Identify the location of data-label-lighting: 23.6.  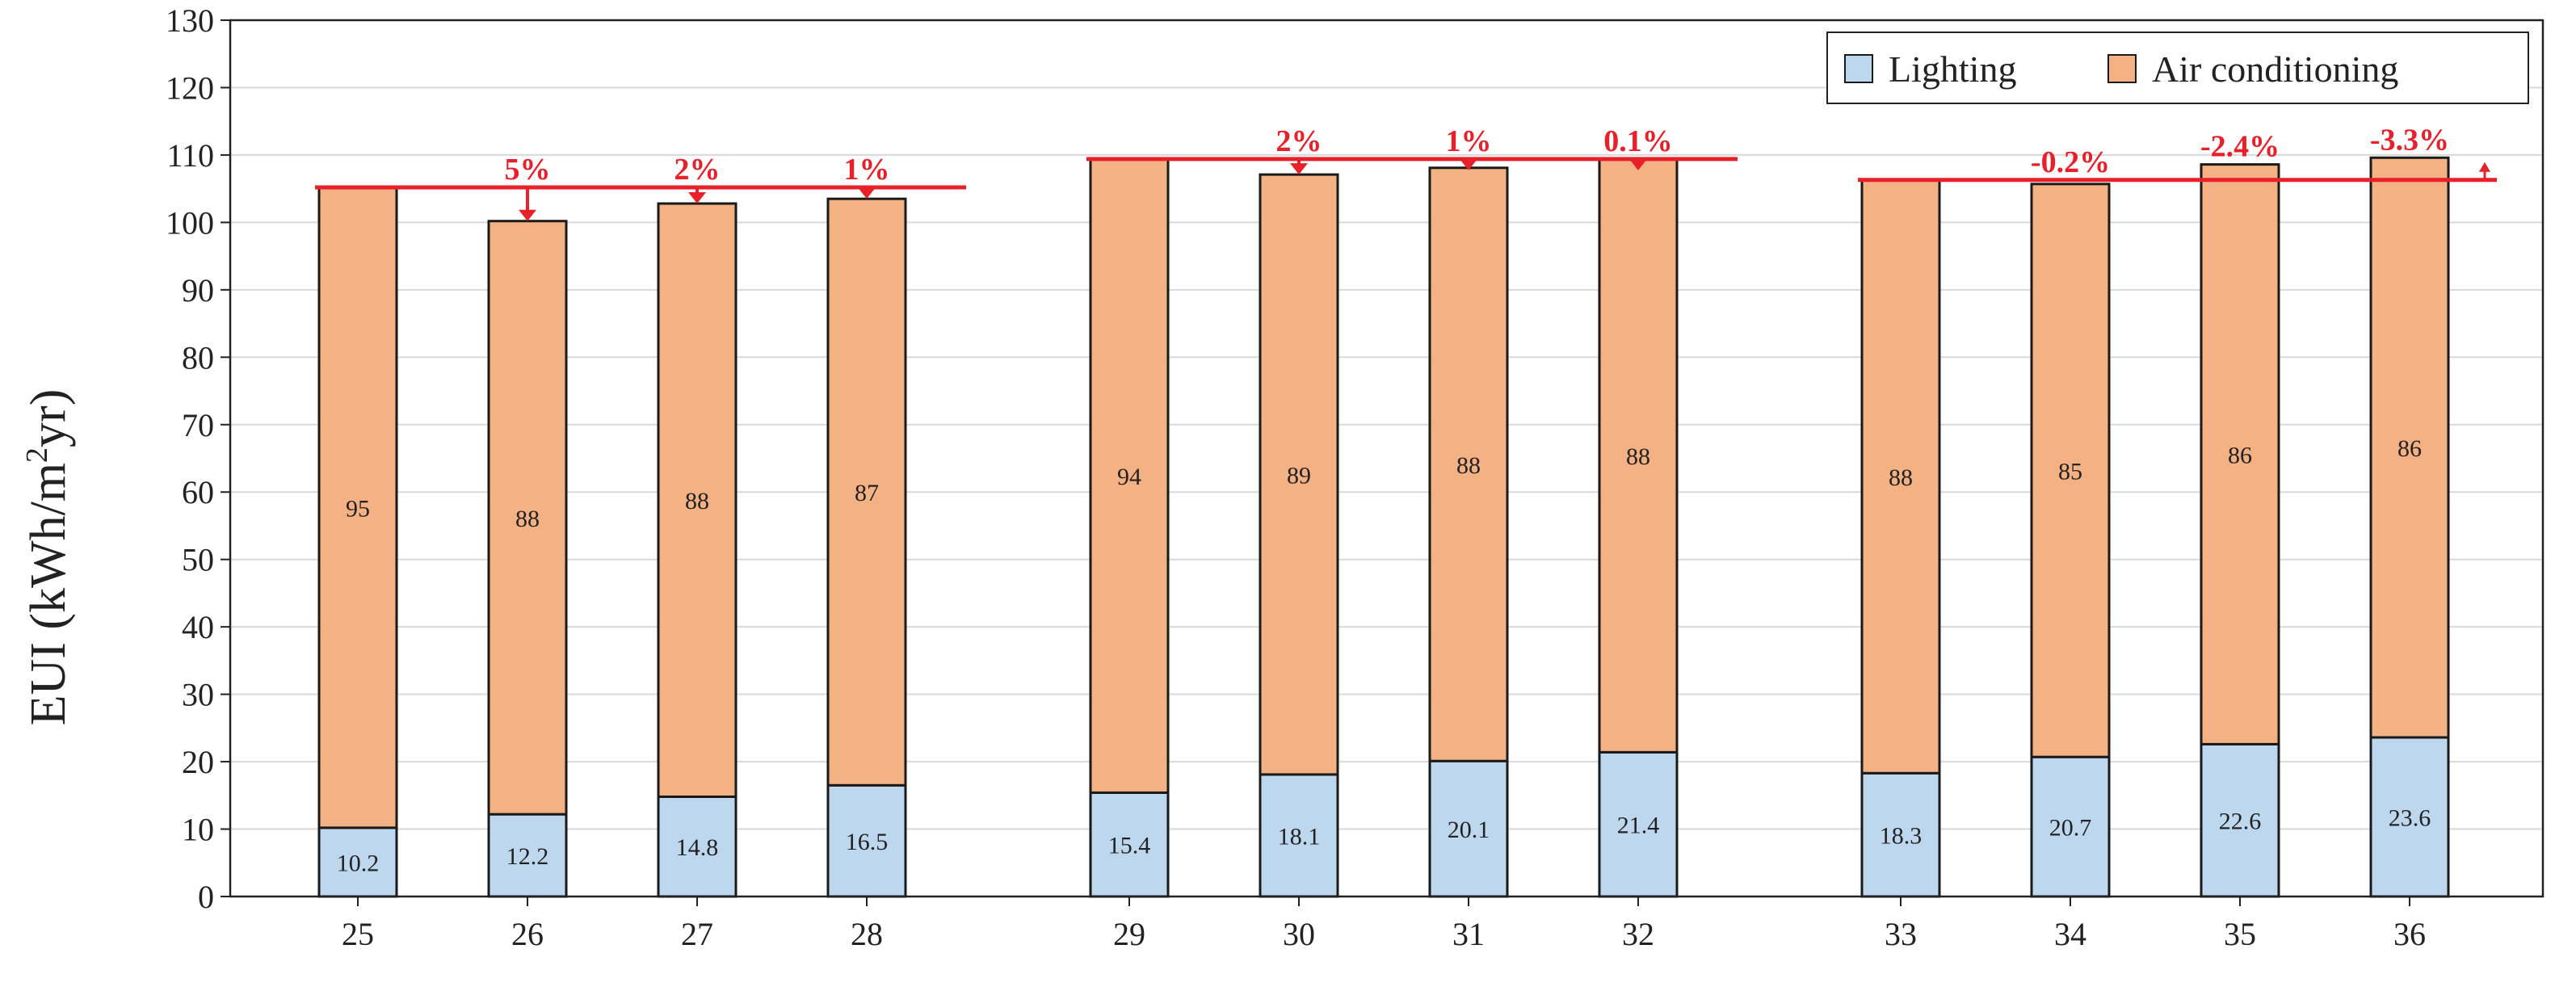
(2410, 818).